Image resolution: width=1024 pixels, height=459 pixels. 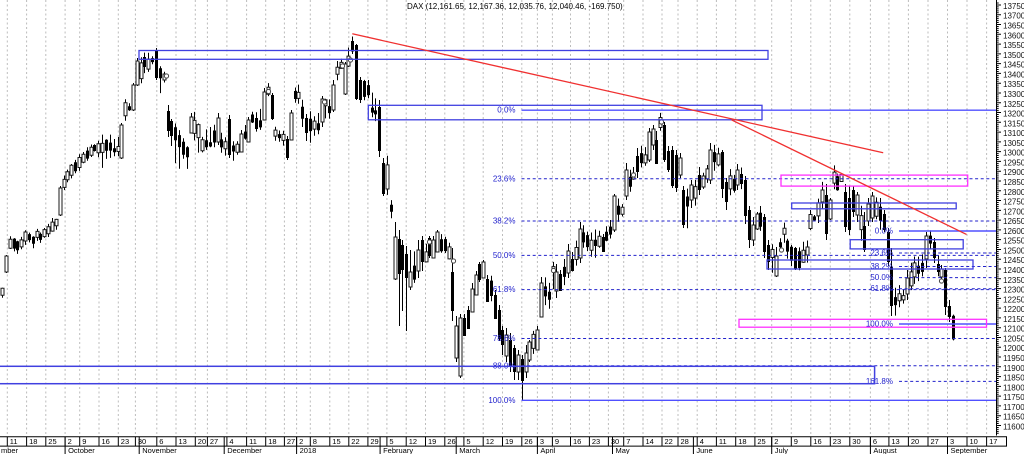 I want to click on svg-text: May, so click(x=623, y=450).